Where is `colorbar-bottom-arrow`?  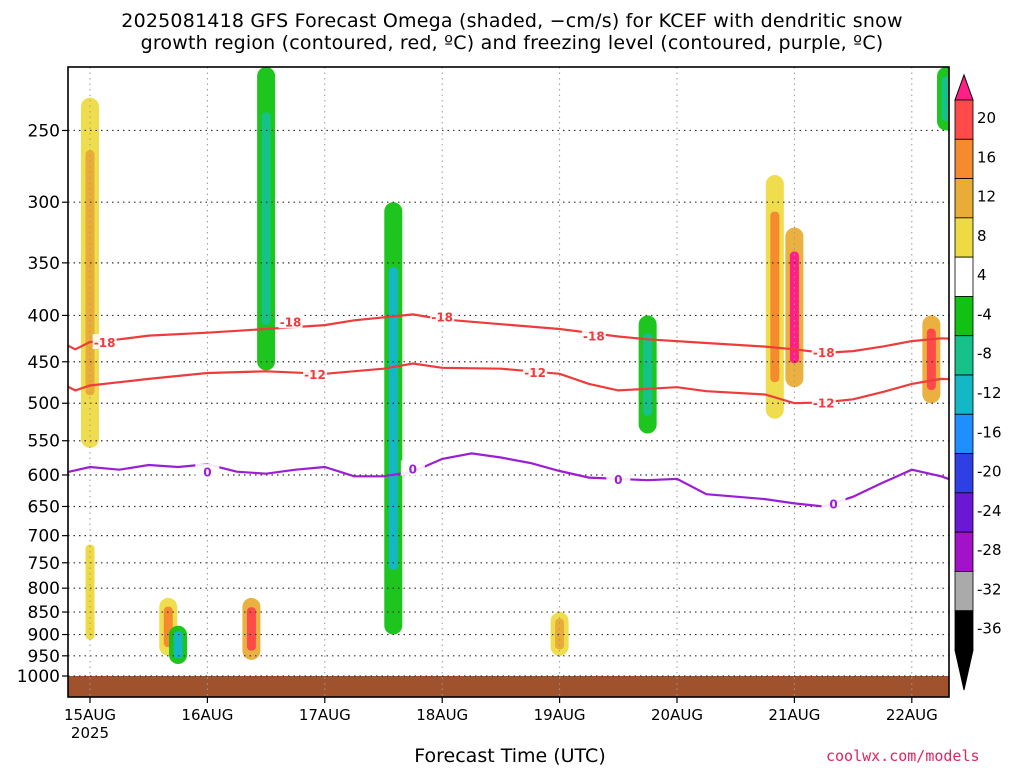
colorbar-bottom-arrow is located at coordinates (964, 670).